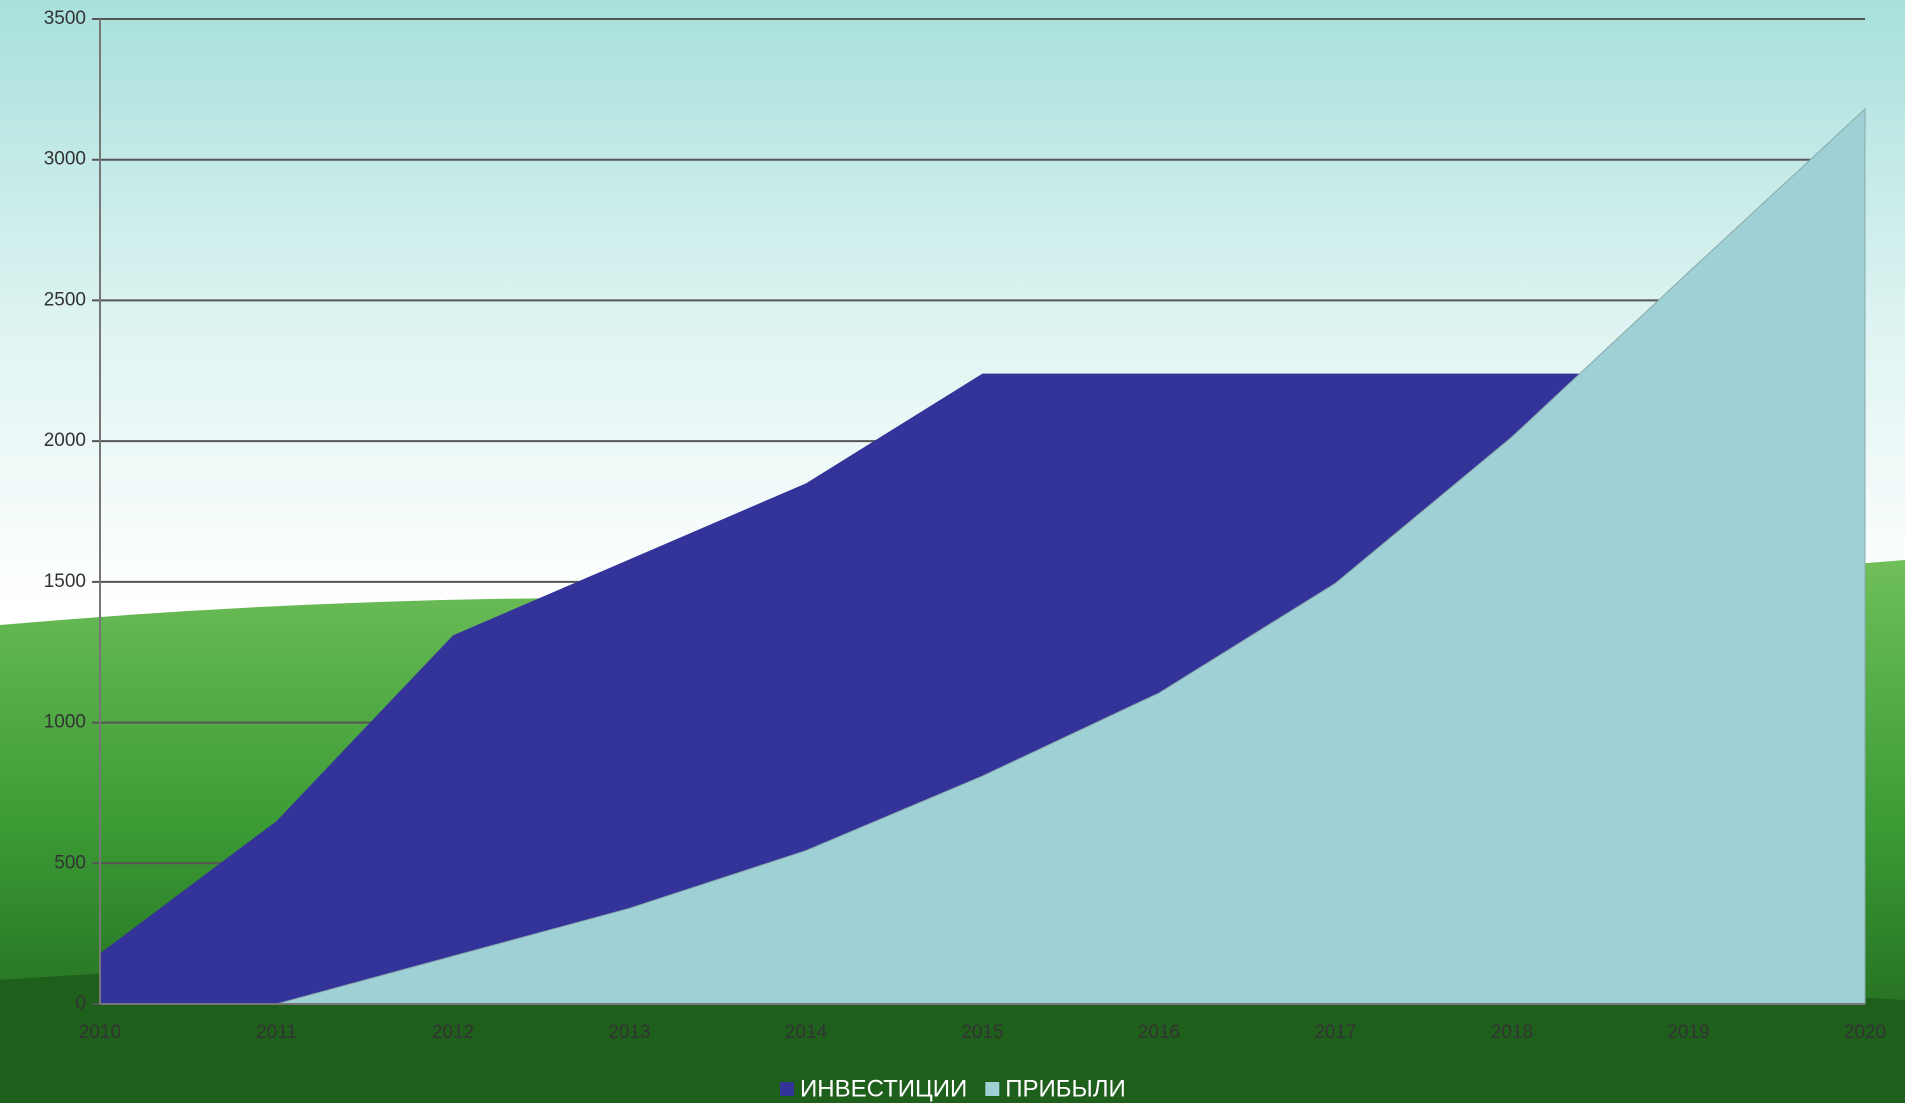 Image resolution: width=1905 pixels, height=1108 pixels. Describe the element at coordinates (1065, 1088) in the screenshot. I see `legend-label: ПРИБЫЛИ` at that location.